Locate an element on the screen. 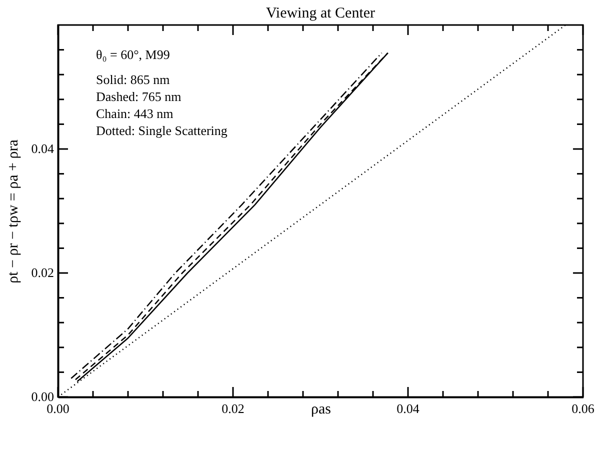 Image resolution: width=616 pixels, height=465 pixels. chart-title: Viewing at Center is located at coordinates (321, 13).